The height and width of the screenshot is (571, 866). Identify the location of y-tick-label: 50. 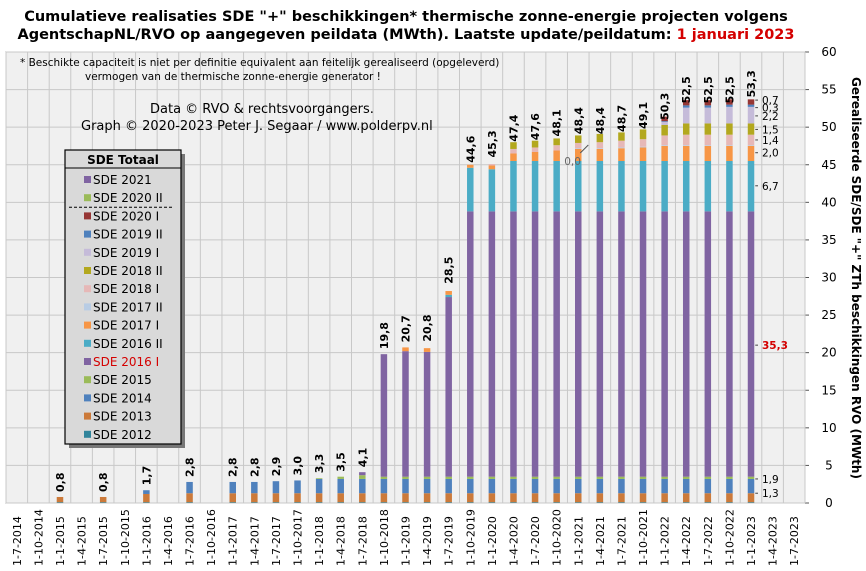
(828, 127).